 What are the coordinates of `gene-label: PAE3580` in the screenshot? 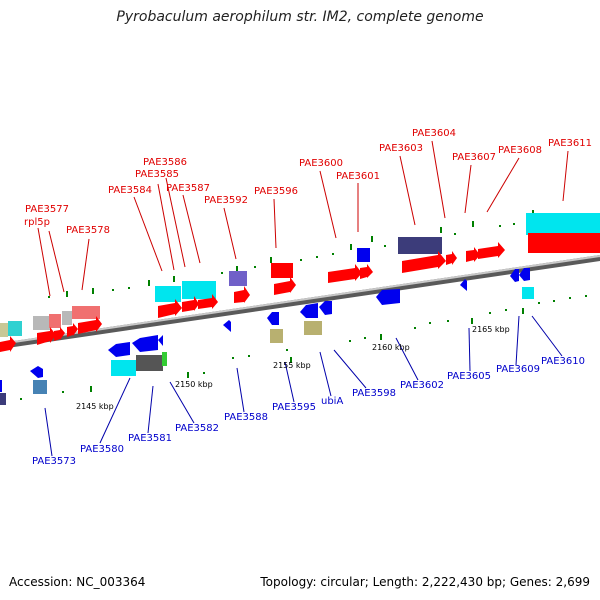 It's located at (102, 449).